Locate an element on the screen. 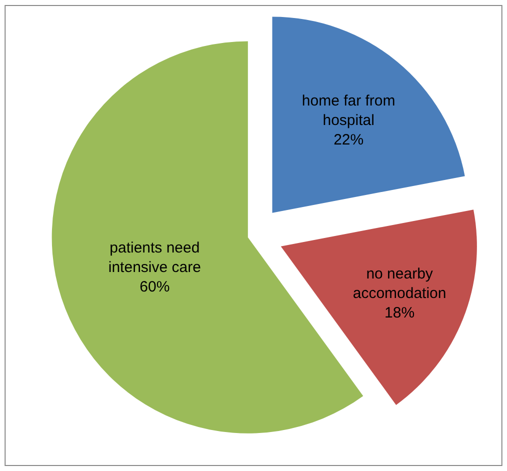 The width and height of the screenshot is (507, 471). slice-label: patients need intensive care is located at coordinates (154, 258).